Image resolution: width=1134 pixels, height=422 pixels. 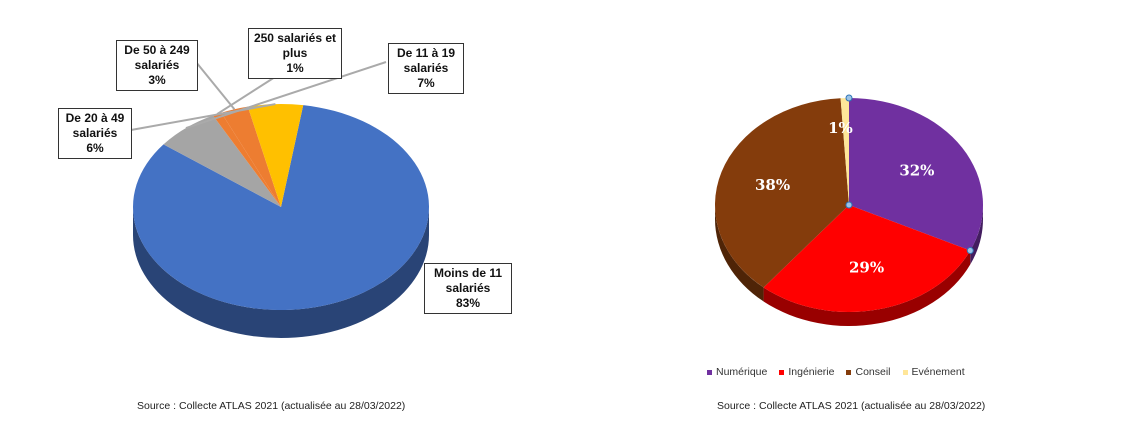 I want to click on legend-label: Conseil, so click(x=873, y=372).